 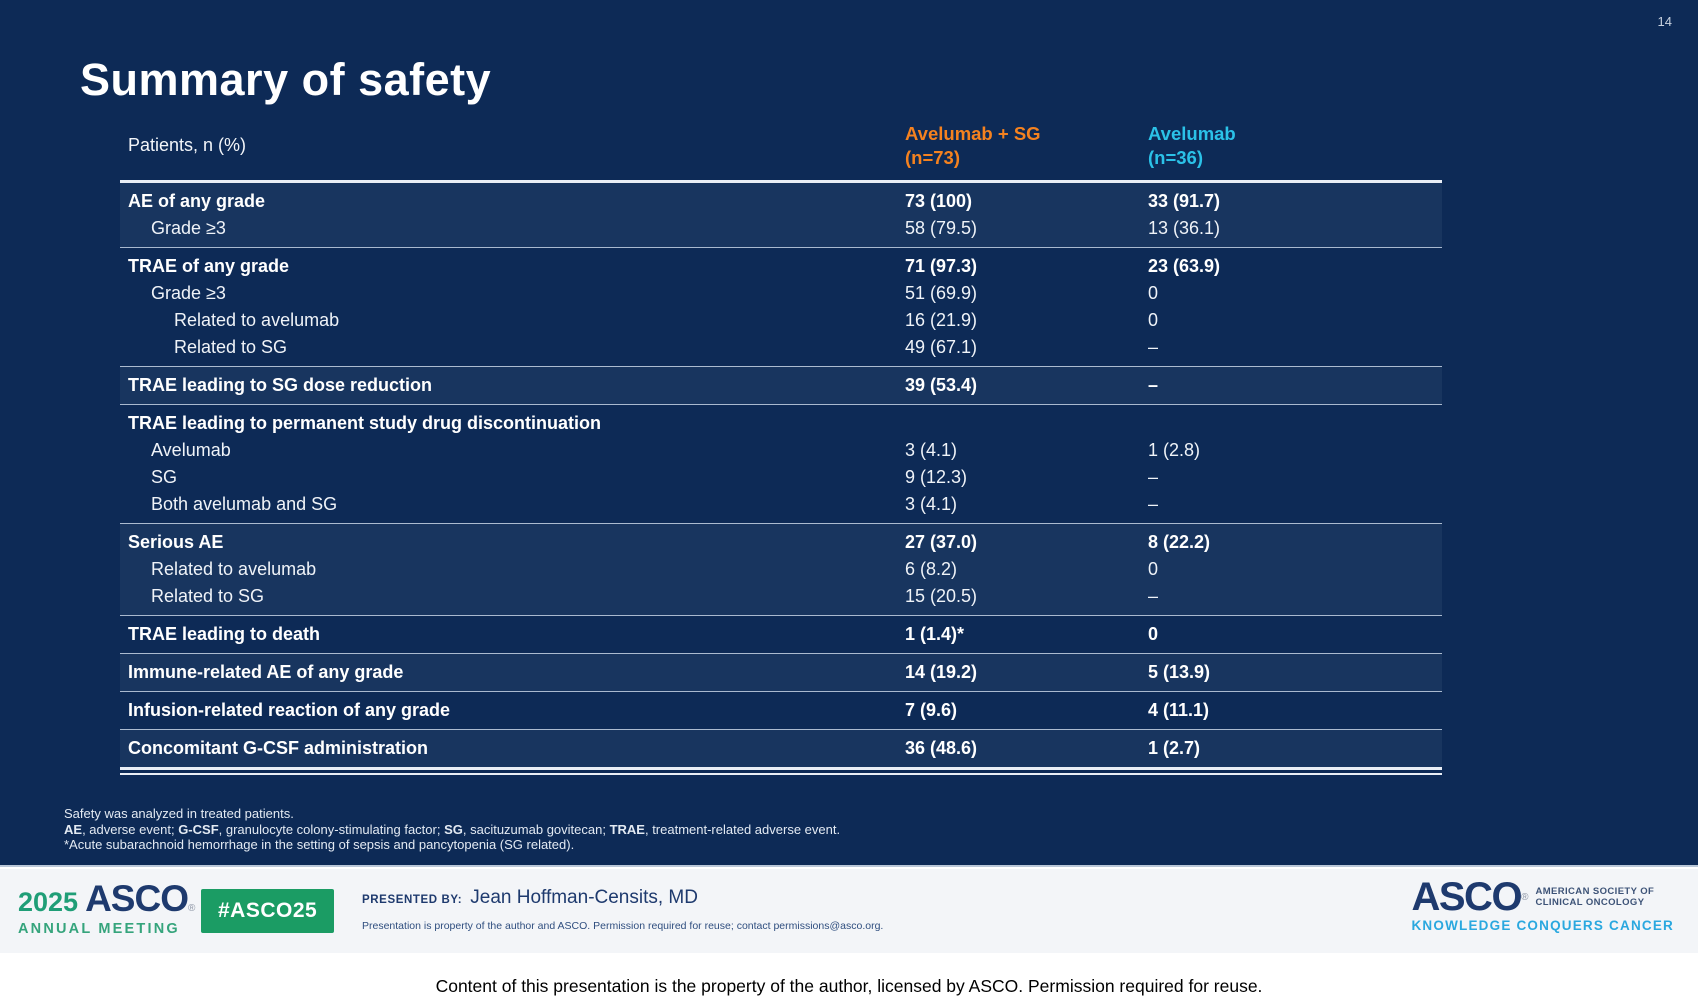 I want to click on row-value-avelumab-sg: 73 (100), so click(x=939, y=201).